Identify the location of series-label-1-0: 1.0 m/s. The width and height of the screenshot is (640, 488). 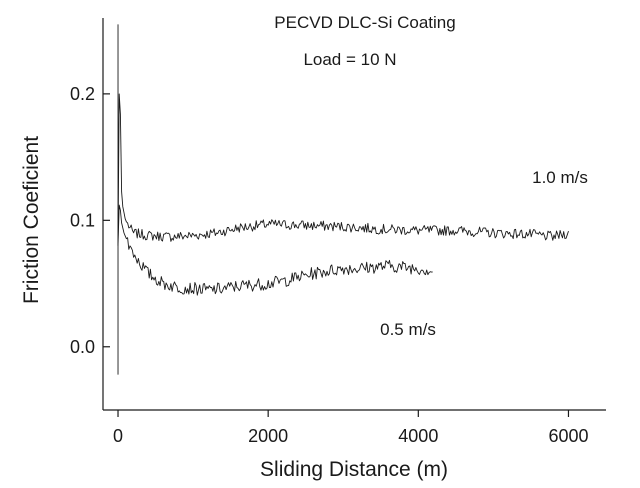
(560, 177).